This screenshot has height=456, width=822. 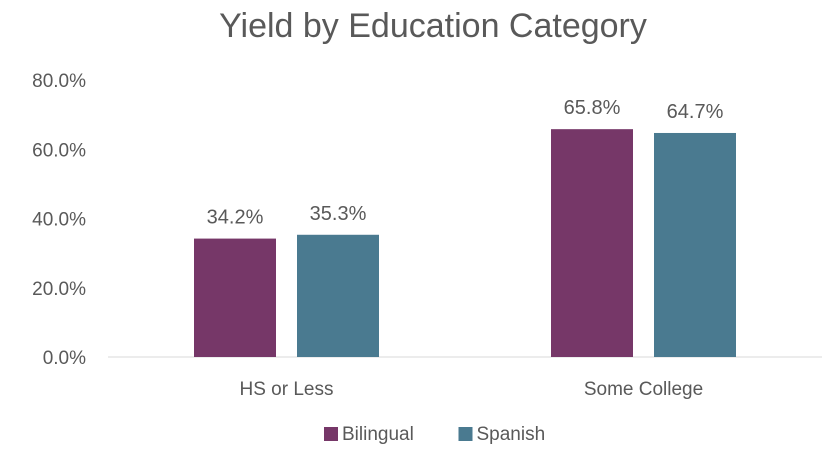 I want to click on data-label: 34.2%, so click(x=235, y=218).